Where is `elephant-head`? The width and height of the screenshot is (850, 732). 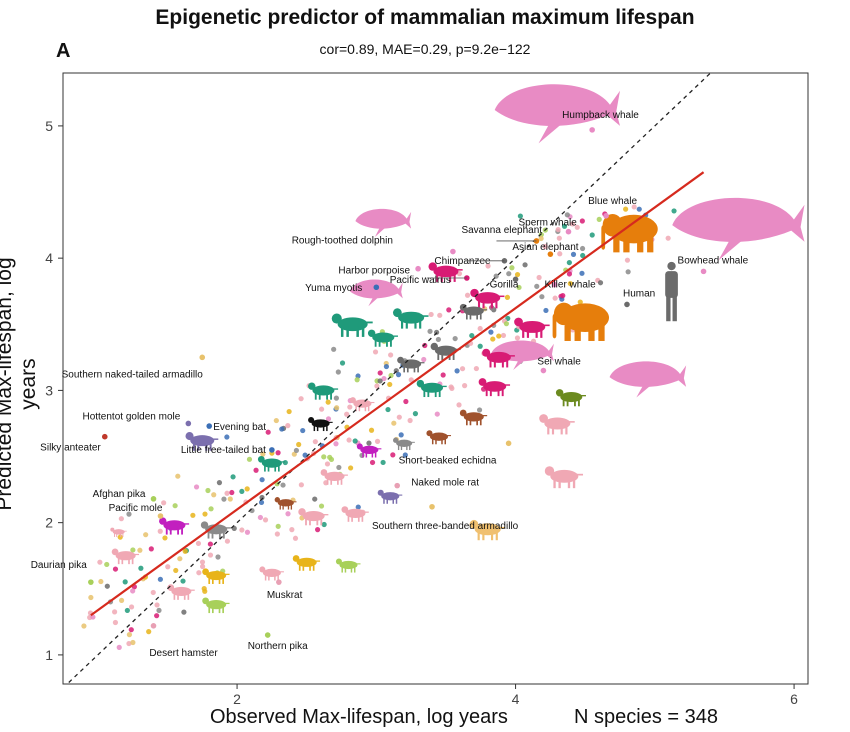
elephant-head is located at coordinates (563, 314).